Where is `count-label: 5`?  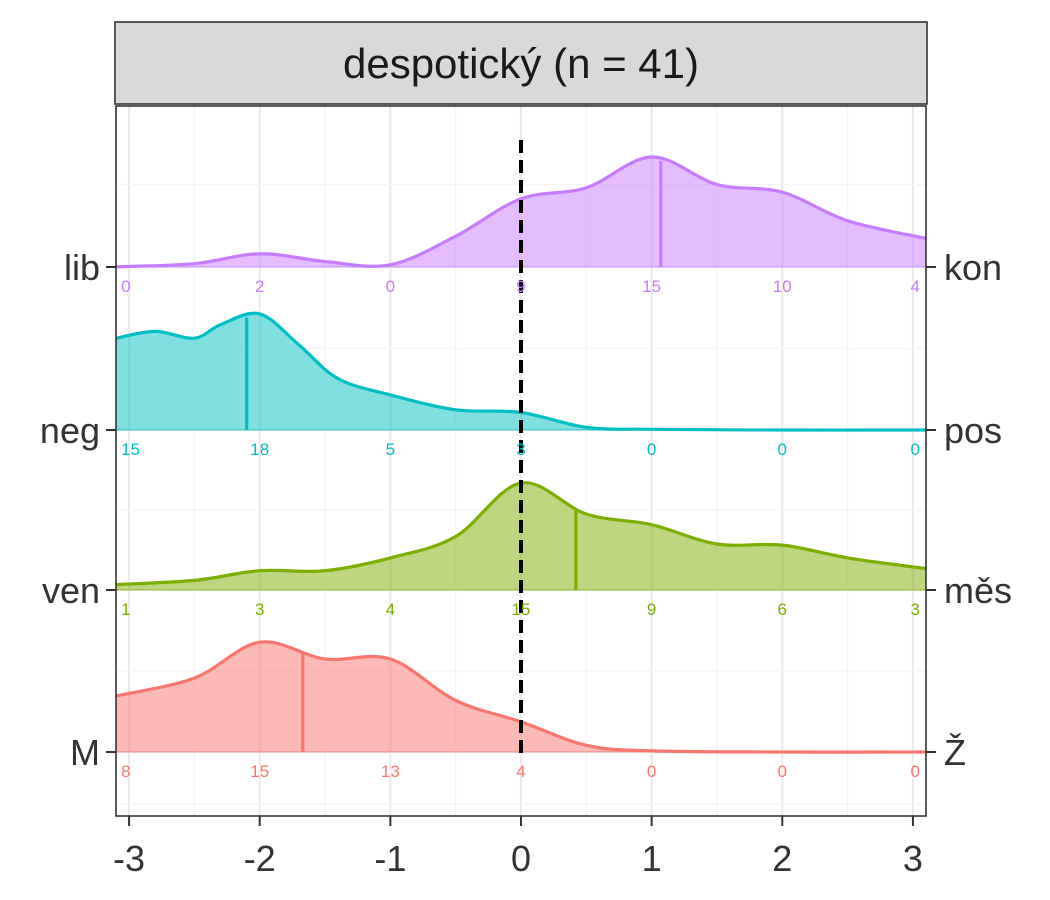 count-label: 5 is located at coordinates (390, 449).